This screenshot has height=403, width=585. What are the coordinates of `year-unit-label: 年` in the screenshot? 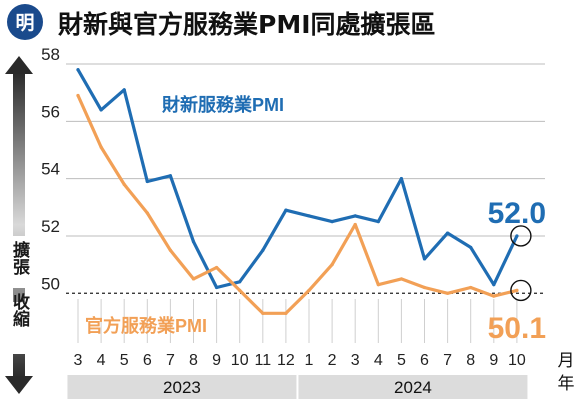 It's located at (566, 383).